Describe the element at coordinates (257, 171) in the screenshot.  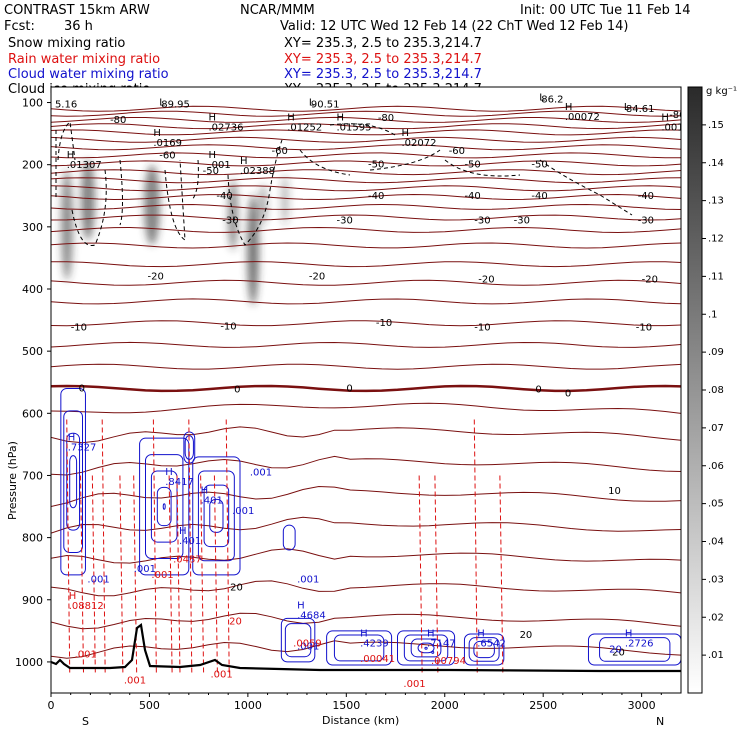
I see `contour-value-label: .02388` at that location.